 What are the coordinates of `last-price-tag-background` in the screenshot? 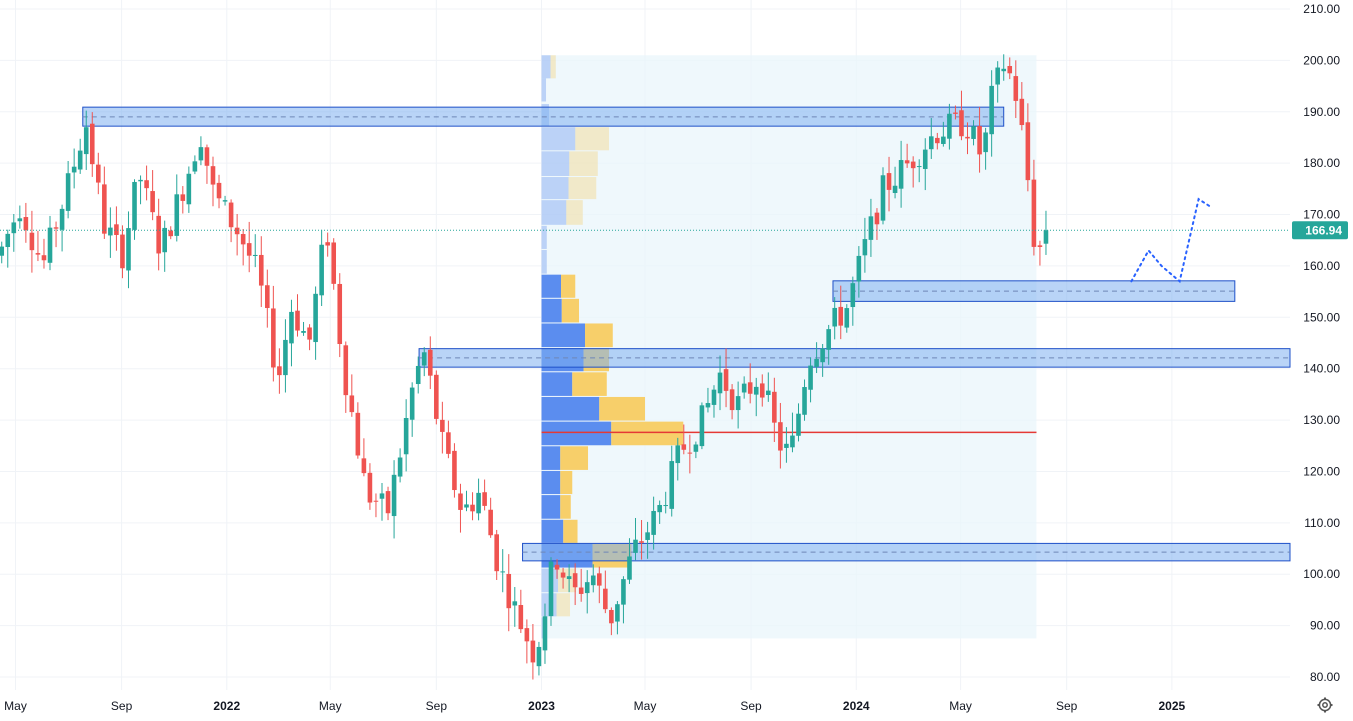 It's located at (1320, 230).